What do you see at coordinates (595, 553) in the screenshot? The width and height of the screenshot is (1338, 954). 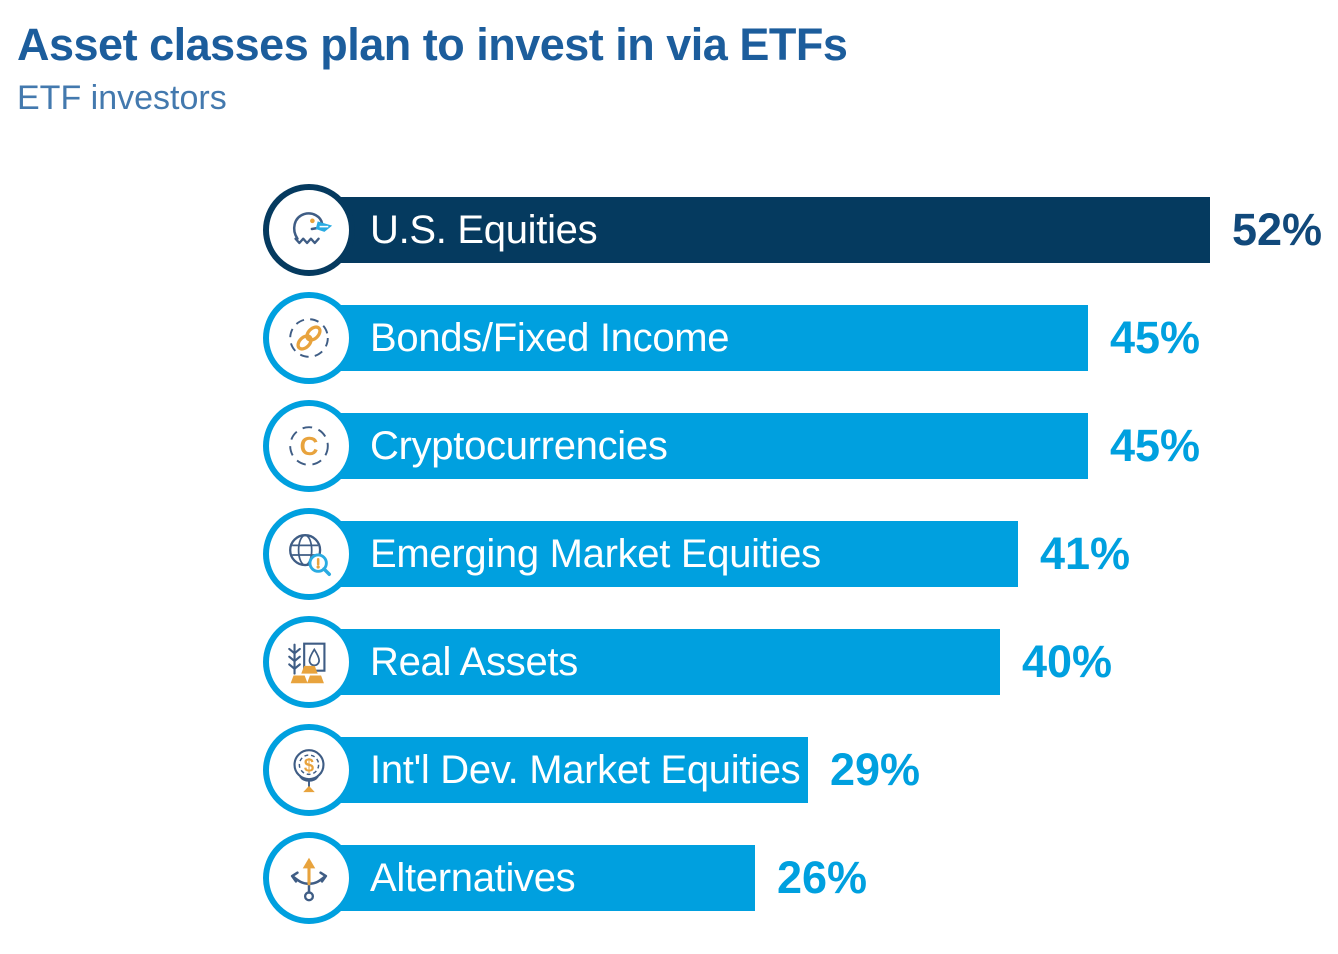 I see `bar-category-label: Emerging Market Equities` at bounding box center [595, 553].